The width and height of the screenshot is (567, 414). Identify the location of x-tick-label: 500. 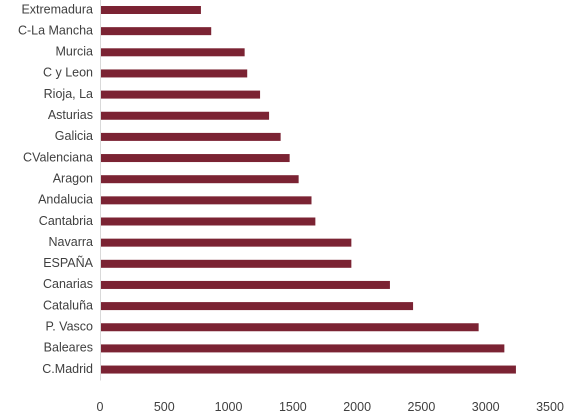
(164, 407).